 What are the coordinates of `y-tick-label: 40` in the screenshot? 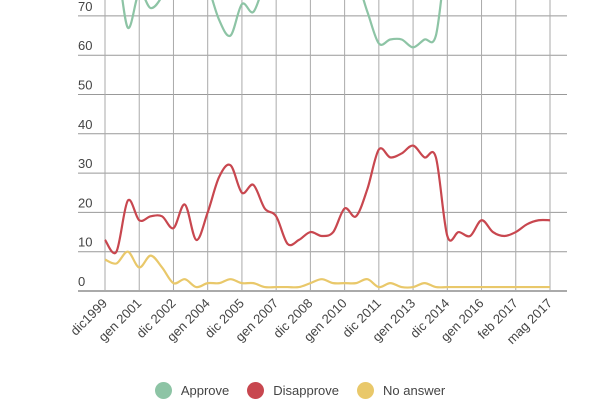 It's located at (85, 124).